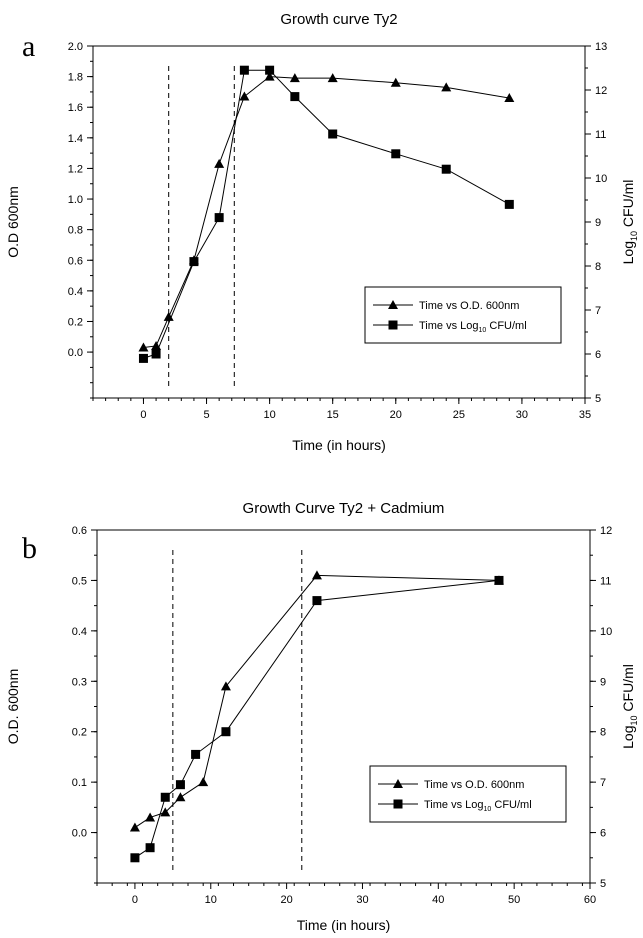  What do you see at coordinates (75, 169) in the screenshot?
I see `panel-a-y-tick-label: 1.2` at bounding box center [75, 169].